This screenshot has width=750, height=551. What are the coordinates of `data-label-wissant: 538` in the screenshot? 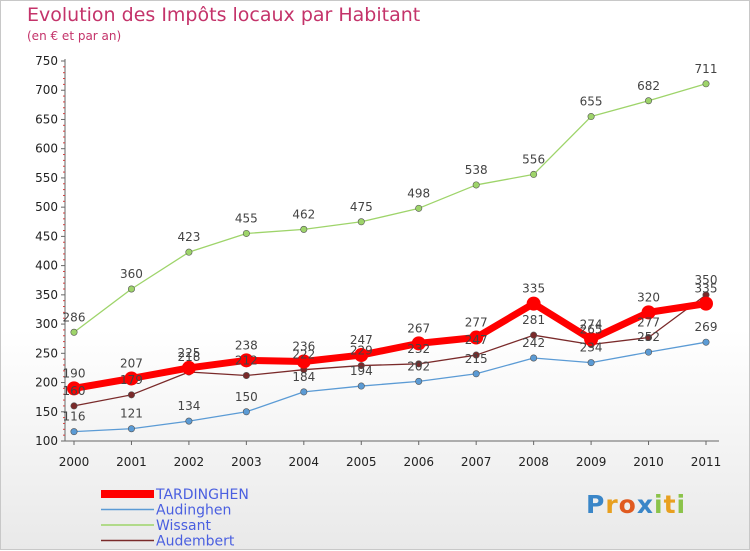 It's located at (476, 170).